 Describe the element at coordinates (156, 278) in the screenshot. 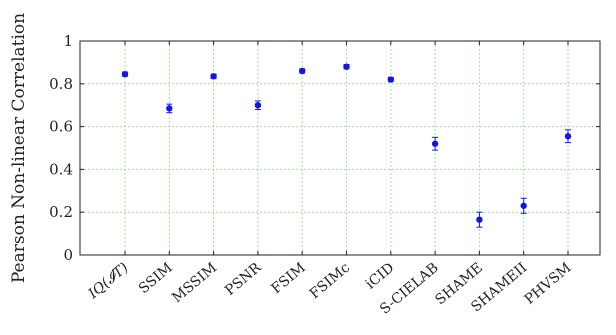

I see `x-tick-label: SSIM` at that location.